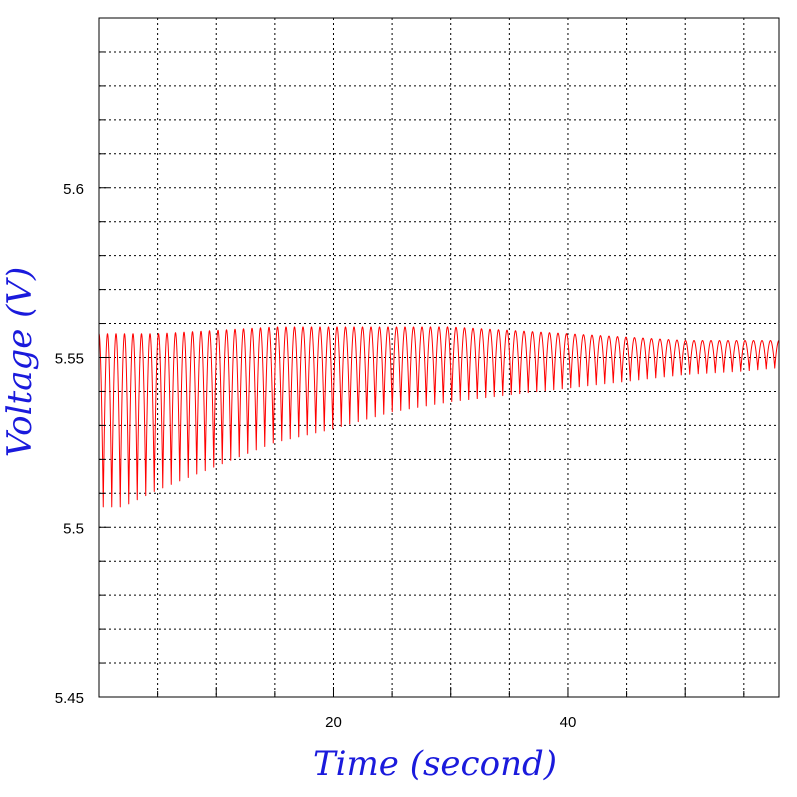 This screenshot has height=797, width=797. Describe the element at coordinates (450, 722) in the screenshot. I see `x-tick-labels: 20 40` at that location.